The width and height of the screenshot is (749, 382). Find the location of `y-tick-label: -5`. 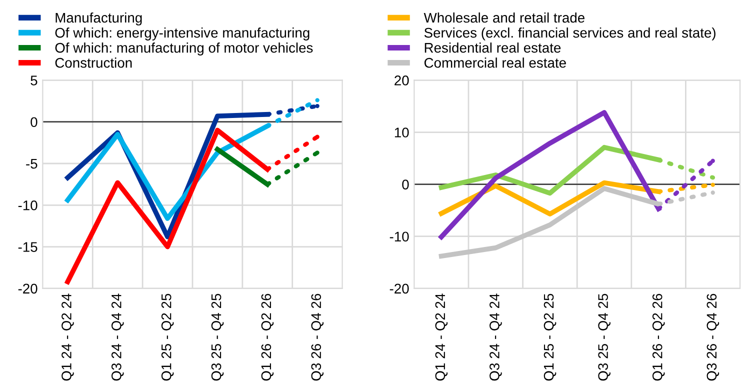

y-tick-label: -5 is located at coordinates (32, 163).